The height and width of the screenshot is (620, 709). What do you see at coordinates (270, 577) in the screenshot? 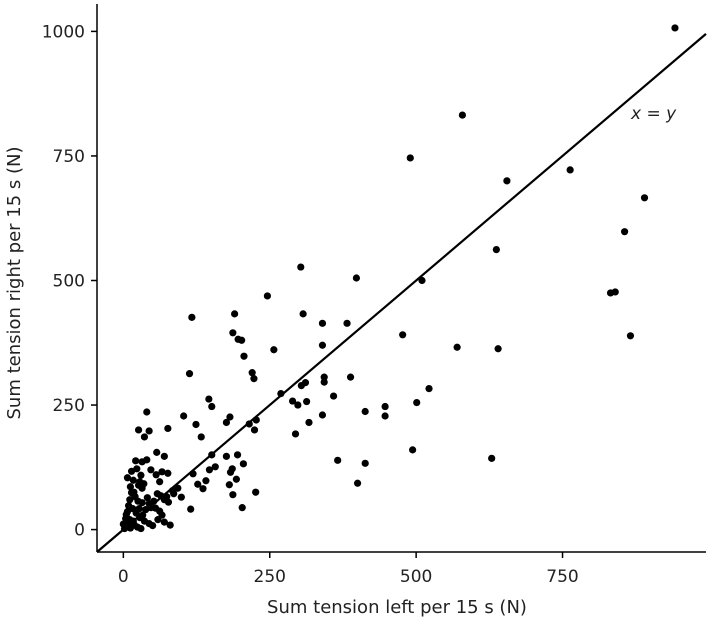
I see `x-tick-label: 250` at bounding box center [270, 577].